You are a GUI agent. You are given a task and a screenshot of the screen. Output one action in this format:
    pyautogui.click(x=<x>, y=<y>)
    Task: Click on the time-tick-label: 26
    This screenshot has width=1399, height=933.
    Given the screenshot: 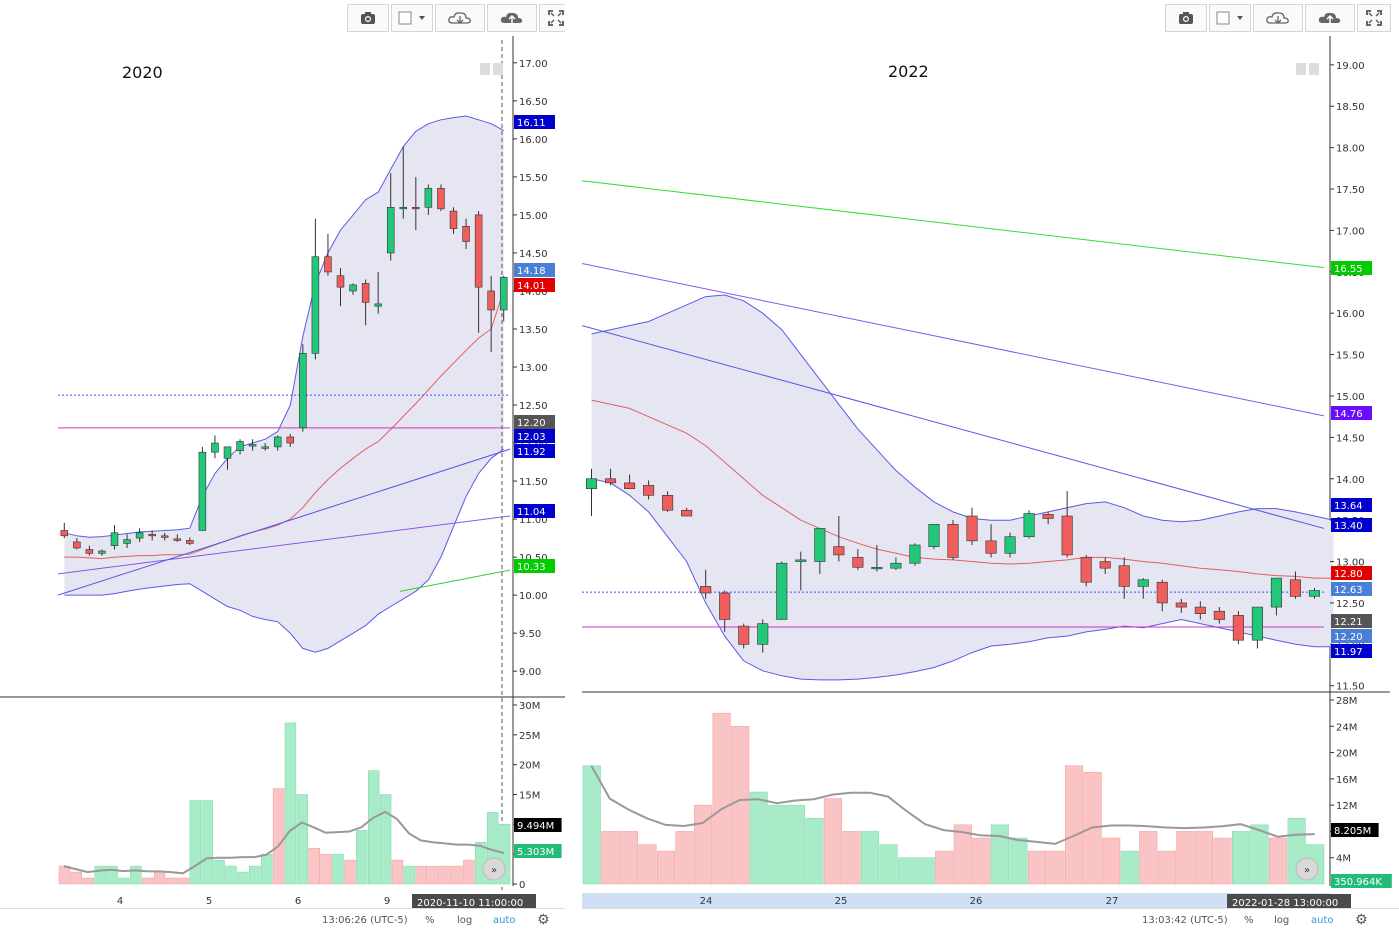 What is the action you would take?
    pyautogui.click(x=976, y=901)
    